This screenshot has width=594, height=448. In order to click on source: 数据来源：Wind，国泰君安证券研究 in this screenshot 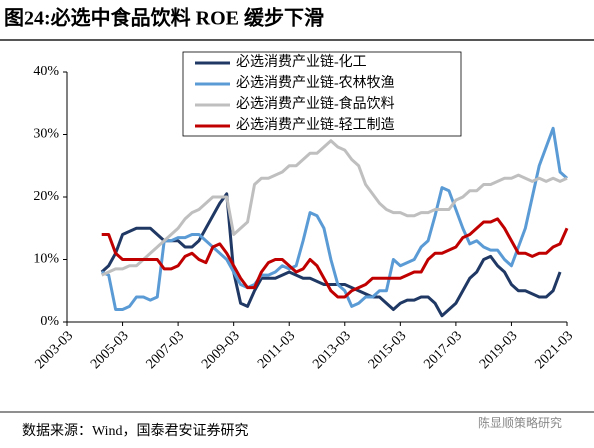, I will do `click(135, 431)`.